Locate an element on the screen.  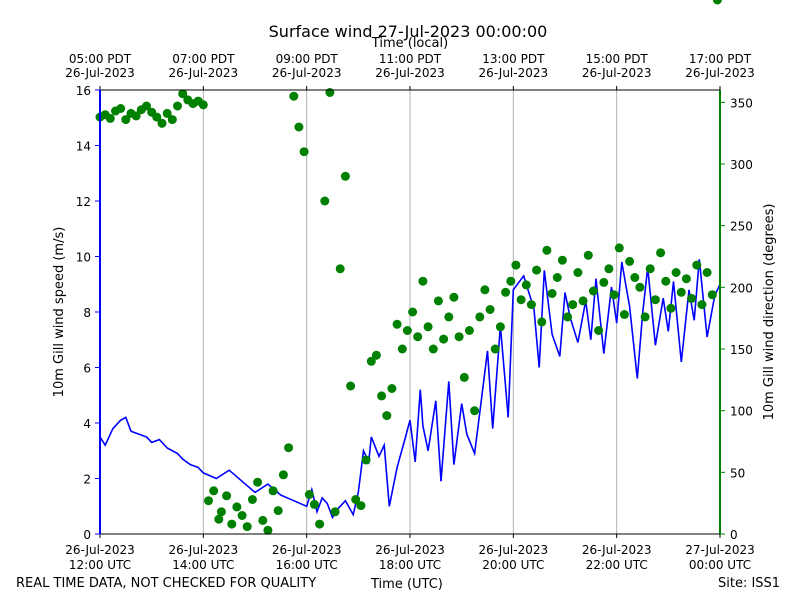
top-tick-label-time: 15:00 PDT is located at coordinates (617, 59).